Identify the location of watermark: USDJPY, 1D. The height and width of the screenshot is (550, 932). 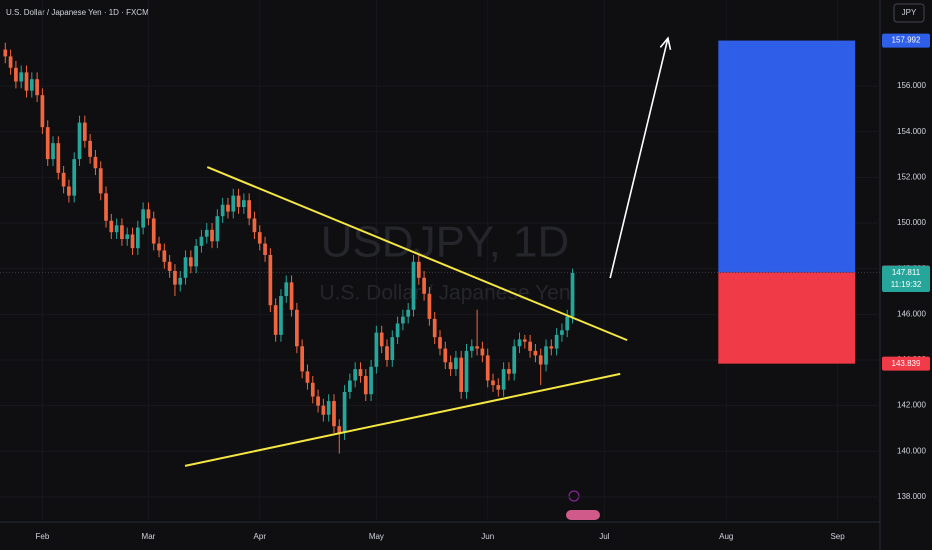
(445, 242).